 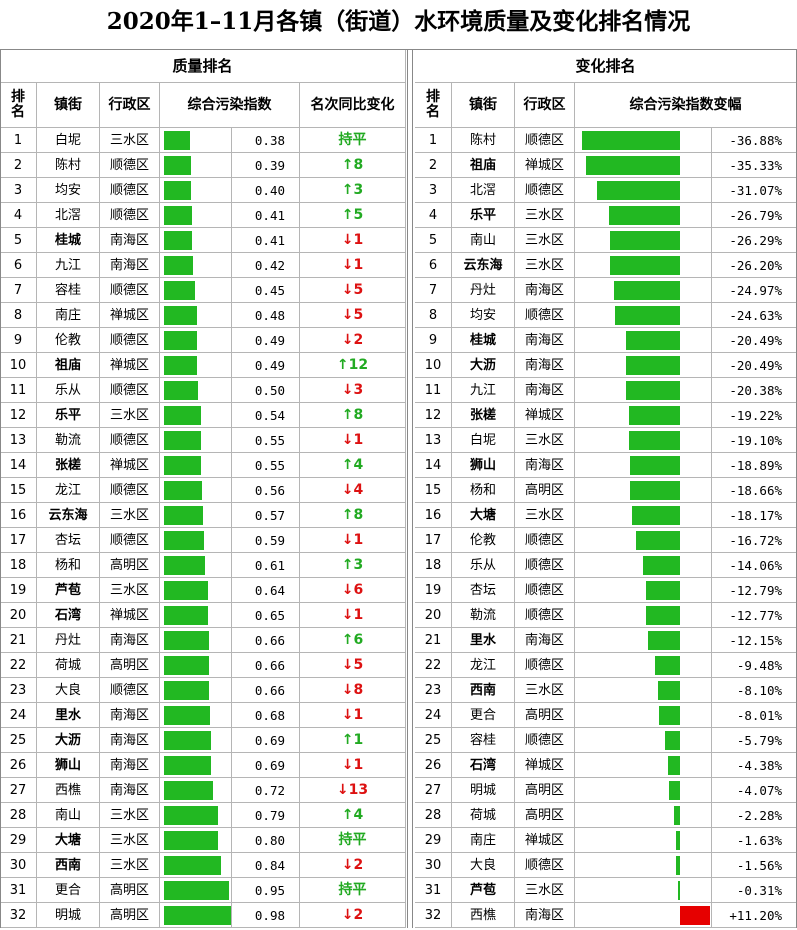 I want to click on change-value: -20.49%, so click(x=754, y=340).